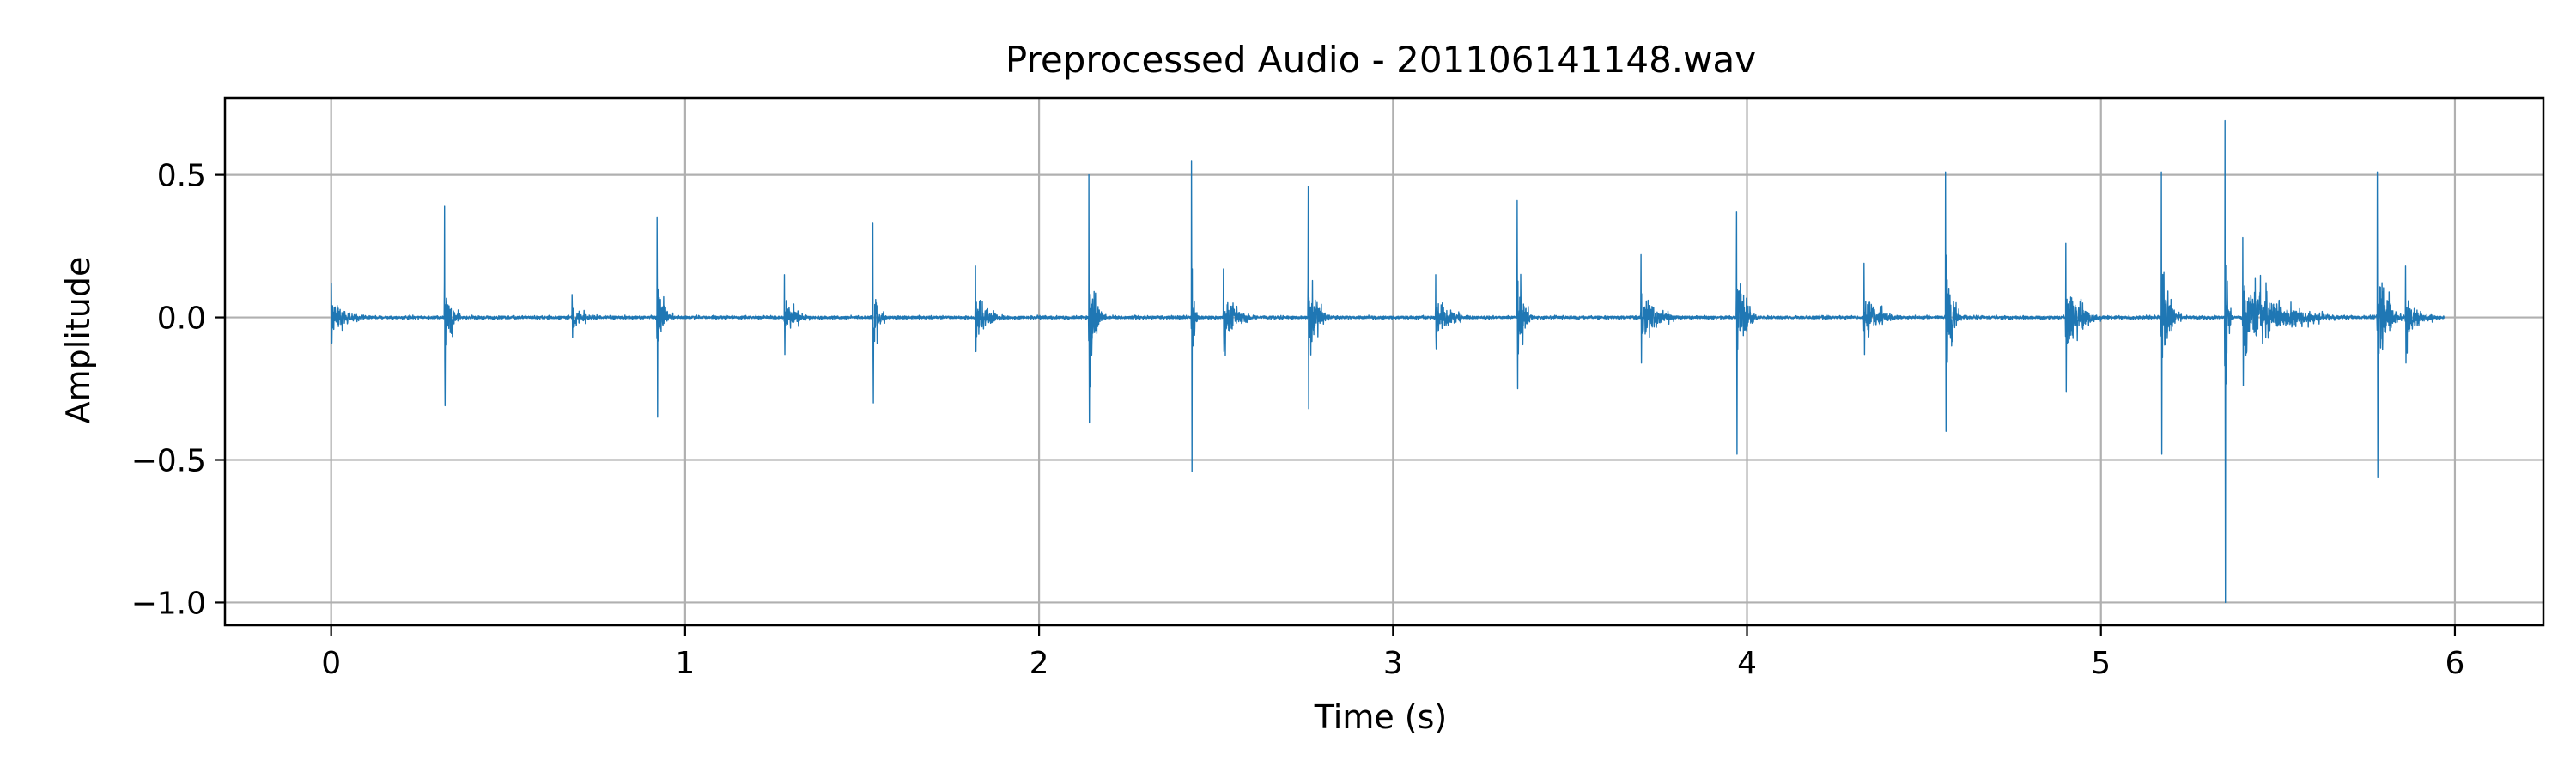 This screenshot has width=2576, height=773. What do you see at coordinates (1039, 663) in the screenshot?
I see `x-tick-label: 2` at bounding box center [1039, 663].